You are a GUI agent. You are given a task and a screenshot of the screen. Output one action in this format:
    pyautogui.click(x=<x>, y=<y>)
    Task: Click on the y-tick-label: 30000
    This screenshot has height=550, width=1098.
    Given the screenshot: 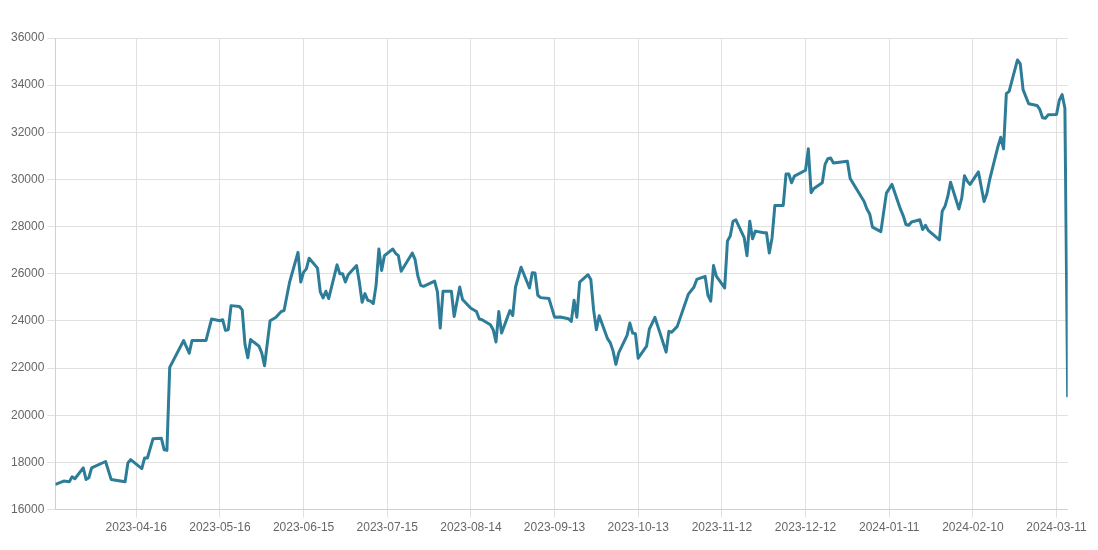 What is the action you would take?
    pyautogui.click(x=27, y=178)
    